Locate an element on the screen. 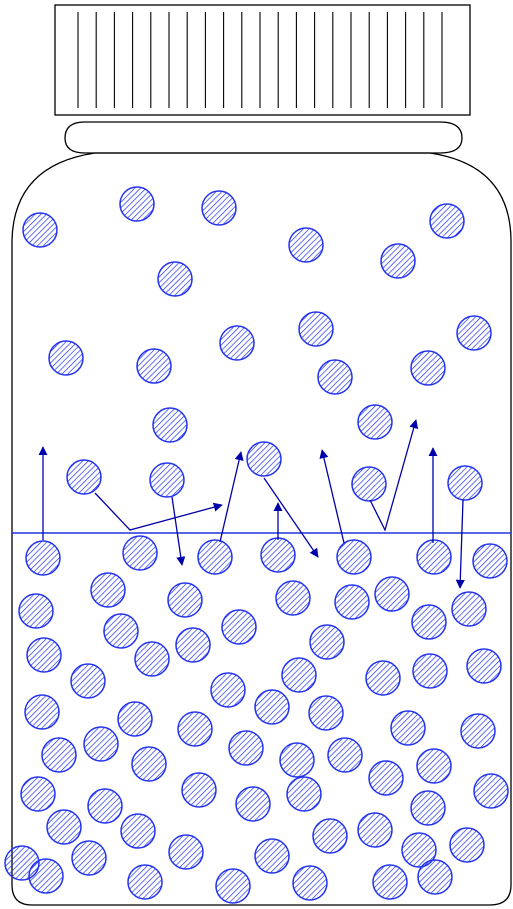 This screenshot has width=513, height=909. cap-ridges is located at coordinates (260, 60).